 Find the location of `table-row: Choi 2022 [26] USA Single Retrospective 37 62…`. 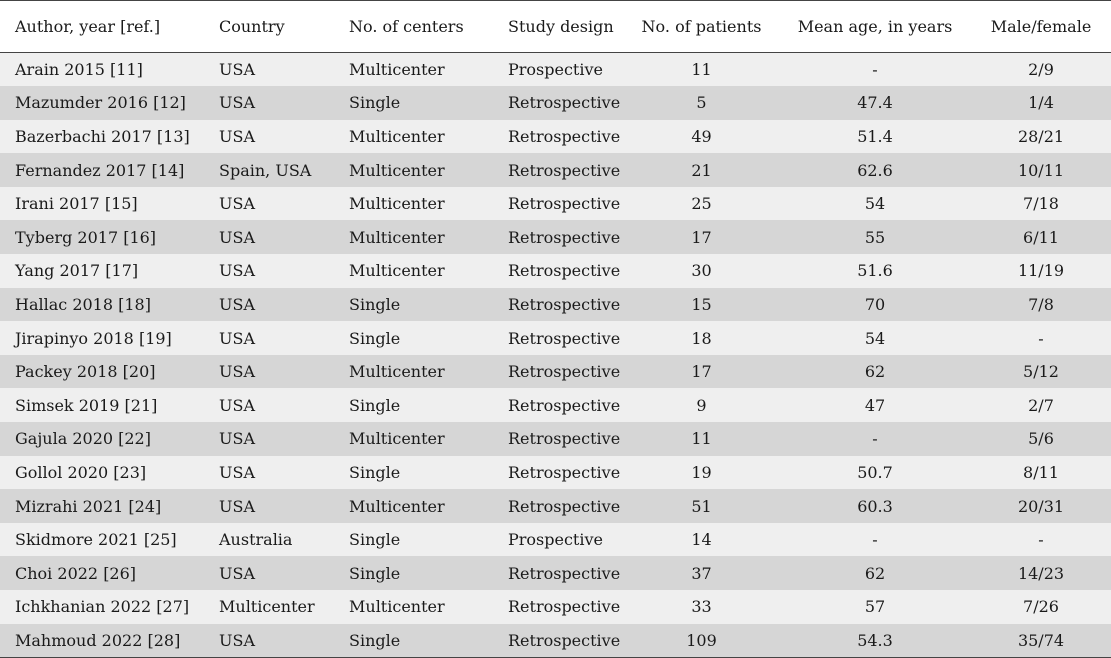

table-row: Choi 2022 [26] USA Single Retrospective 37 62… is located at coordinates (555, 573).